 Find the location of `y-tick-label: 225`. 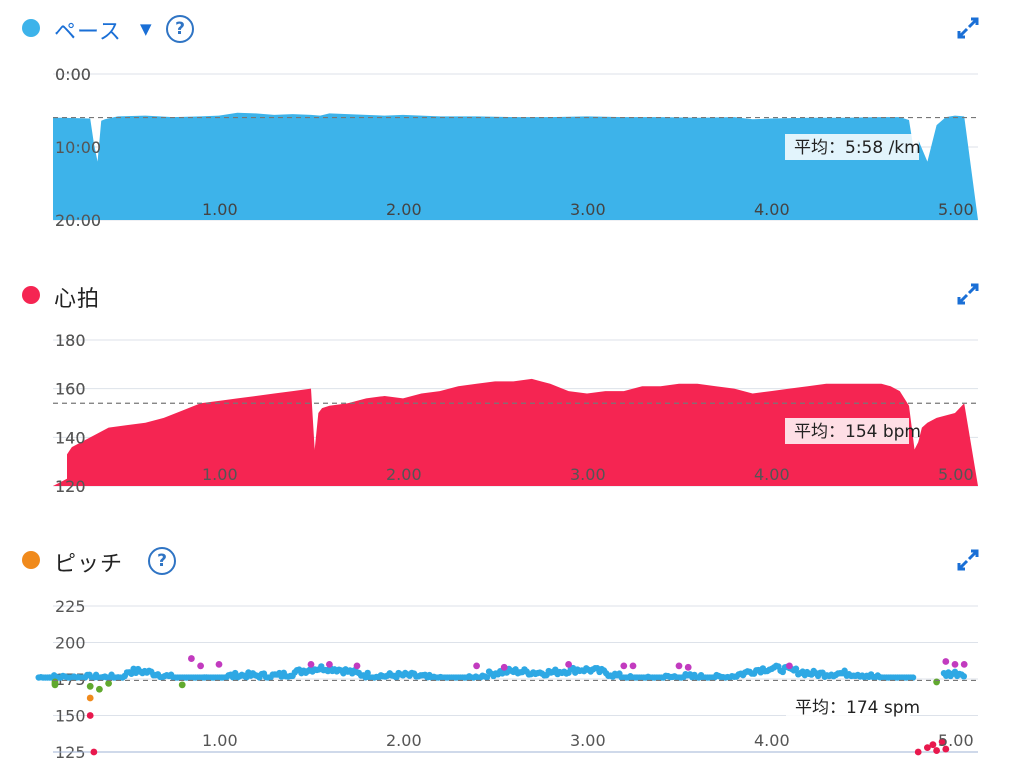

y-tick-label: 225 is located at coordinates (70, 606).